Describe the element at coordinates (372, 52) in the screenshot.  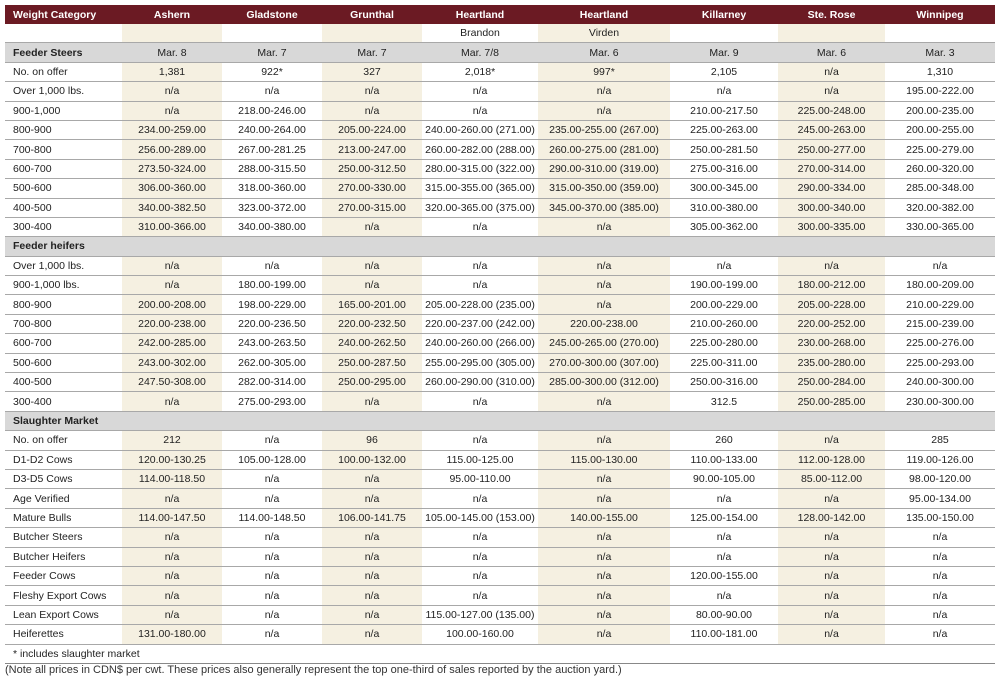
I see `sale-date: Mar. 7` at that location.